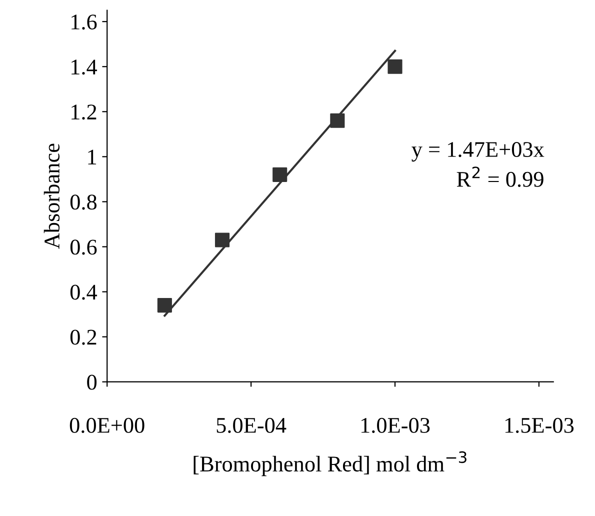 The image size is (595, 516). I want to click on x-tick-label: 1.5E-03, so click(539, 425).